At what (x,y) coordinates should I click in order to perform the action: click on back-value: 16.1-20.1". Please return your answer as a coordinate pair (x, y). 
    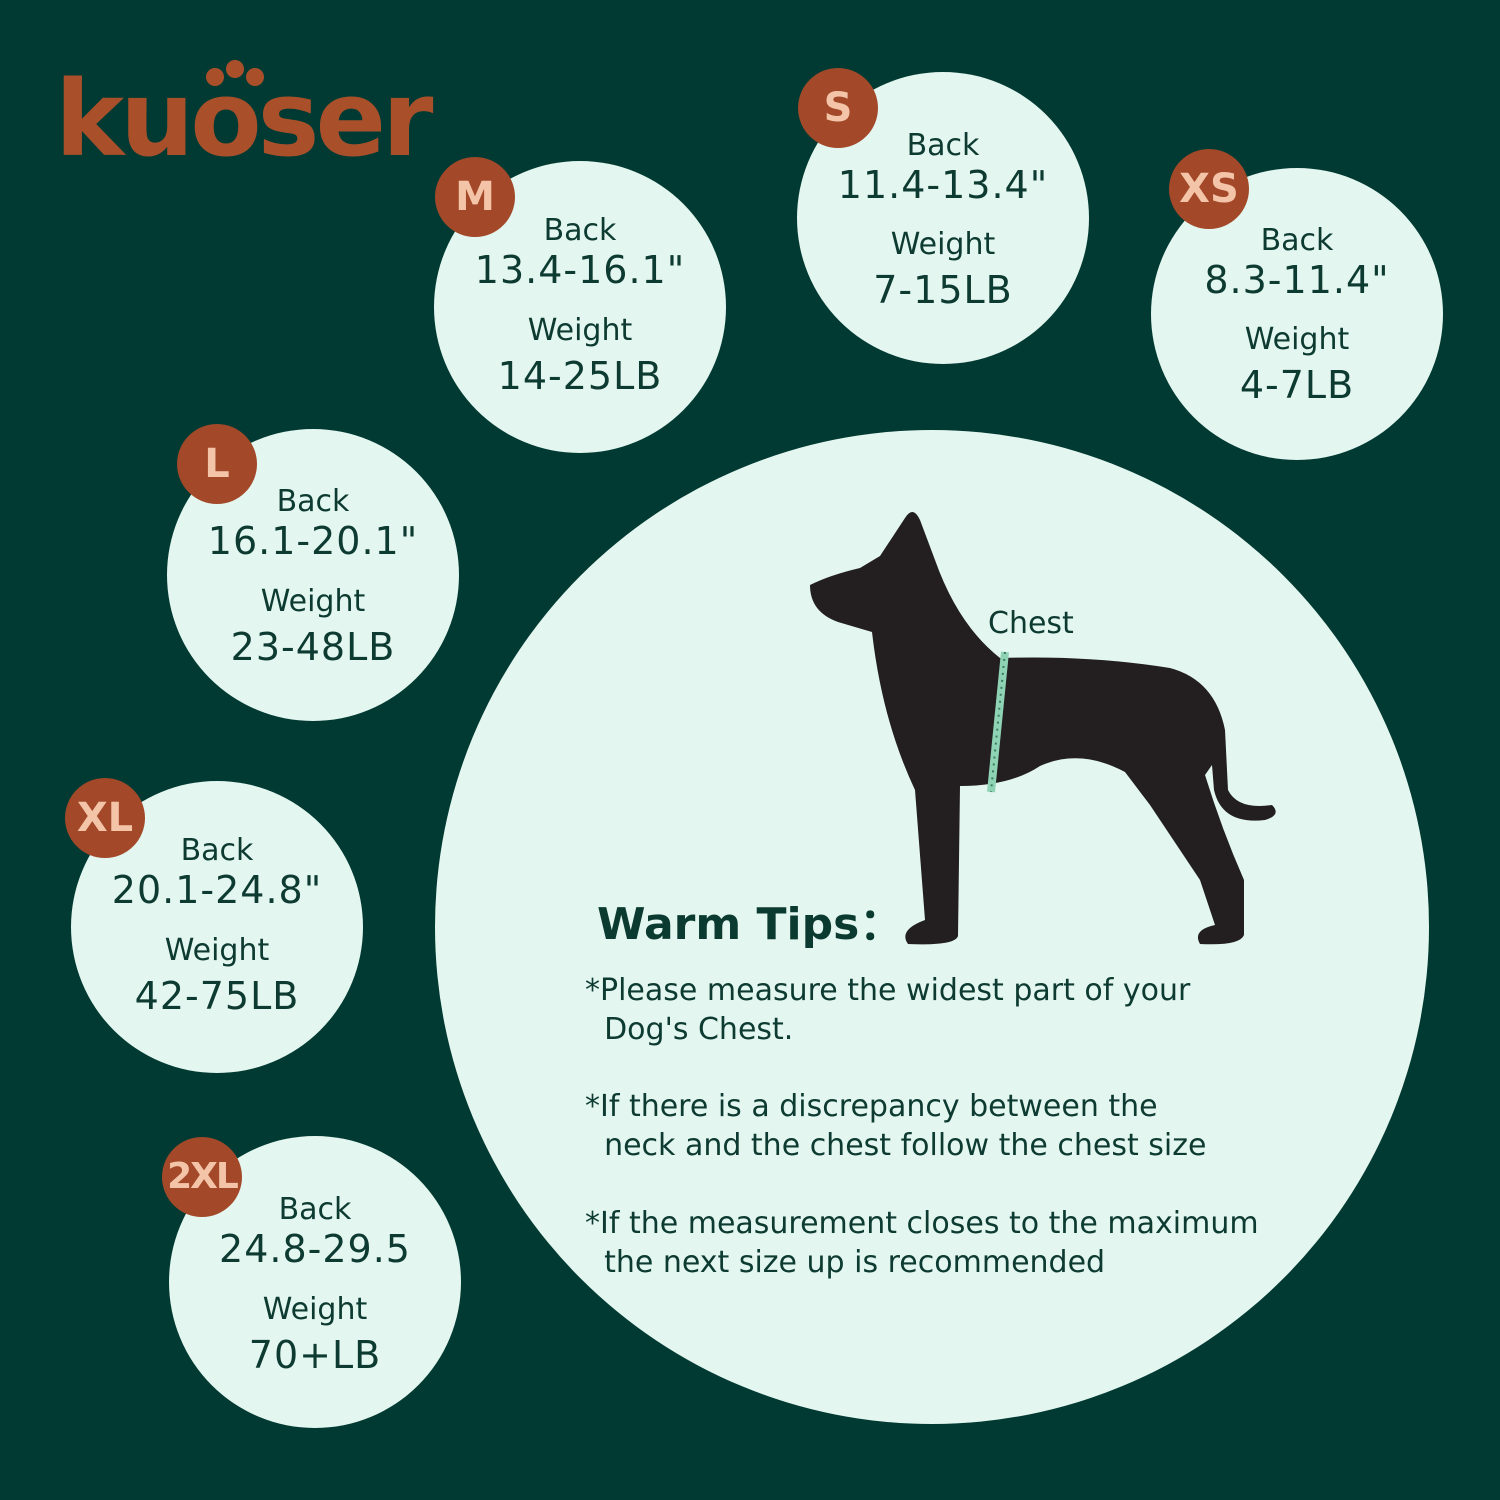
    Looking at the image, I should click on (313, 541).